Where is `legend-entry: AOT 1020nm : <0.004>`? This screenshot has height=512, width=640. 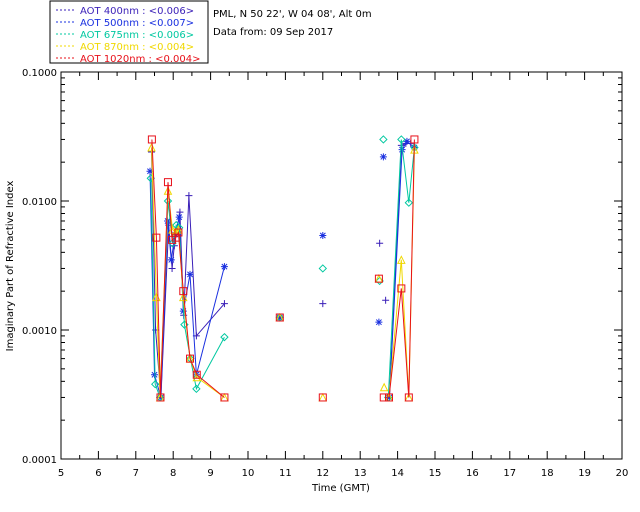 legend-entry: AOT 1020nm : <0.004> is located at coordinates (140, 59).